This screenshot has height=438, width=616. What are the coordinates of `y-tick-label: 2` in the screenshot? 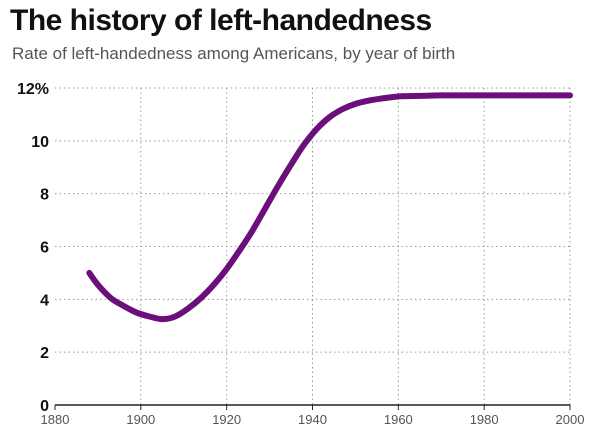 It's located at (44, 353).